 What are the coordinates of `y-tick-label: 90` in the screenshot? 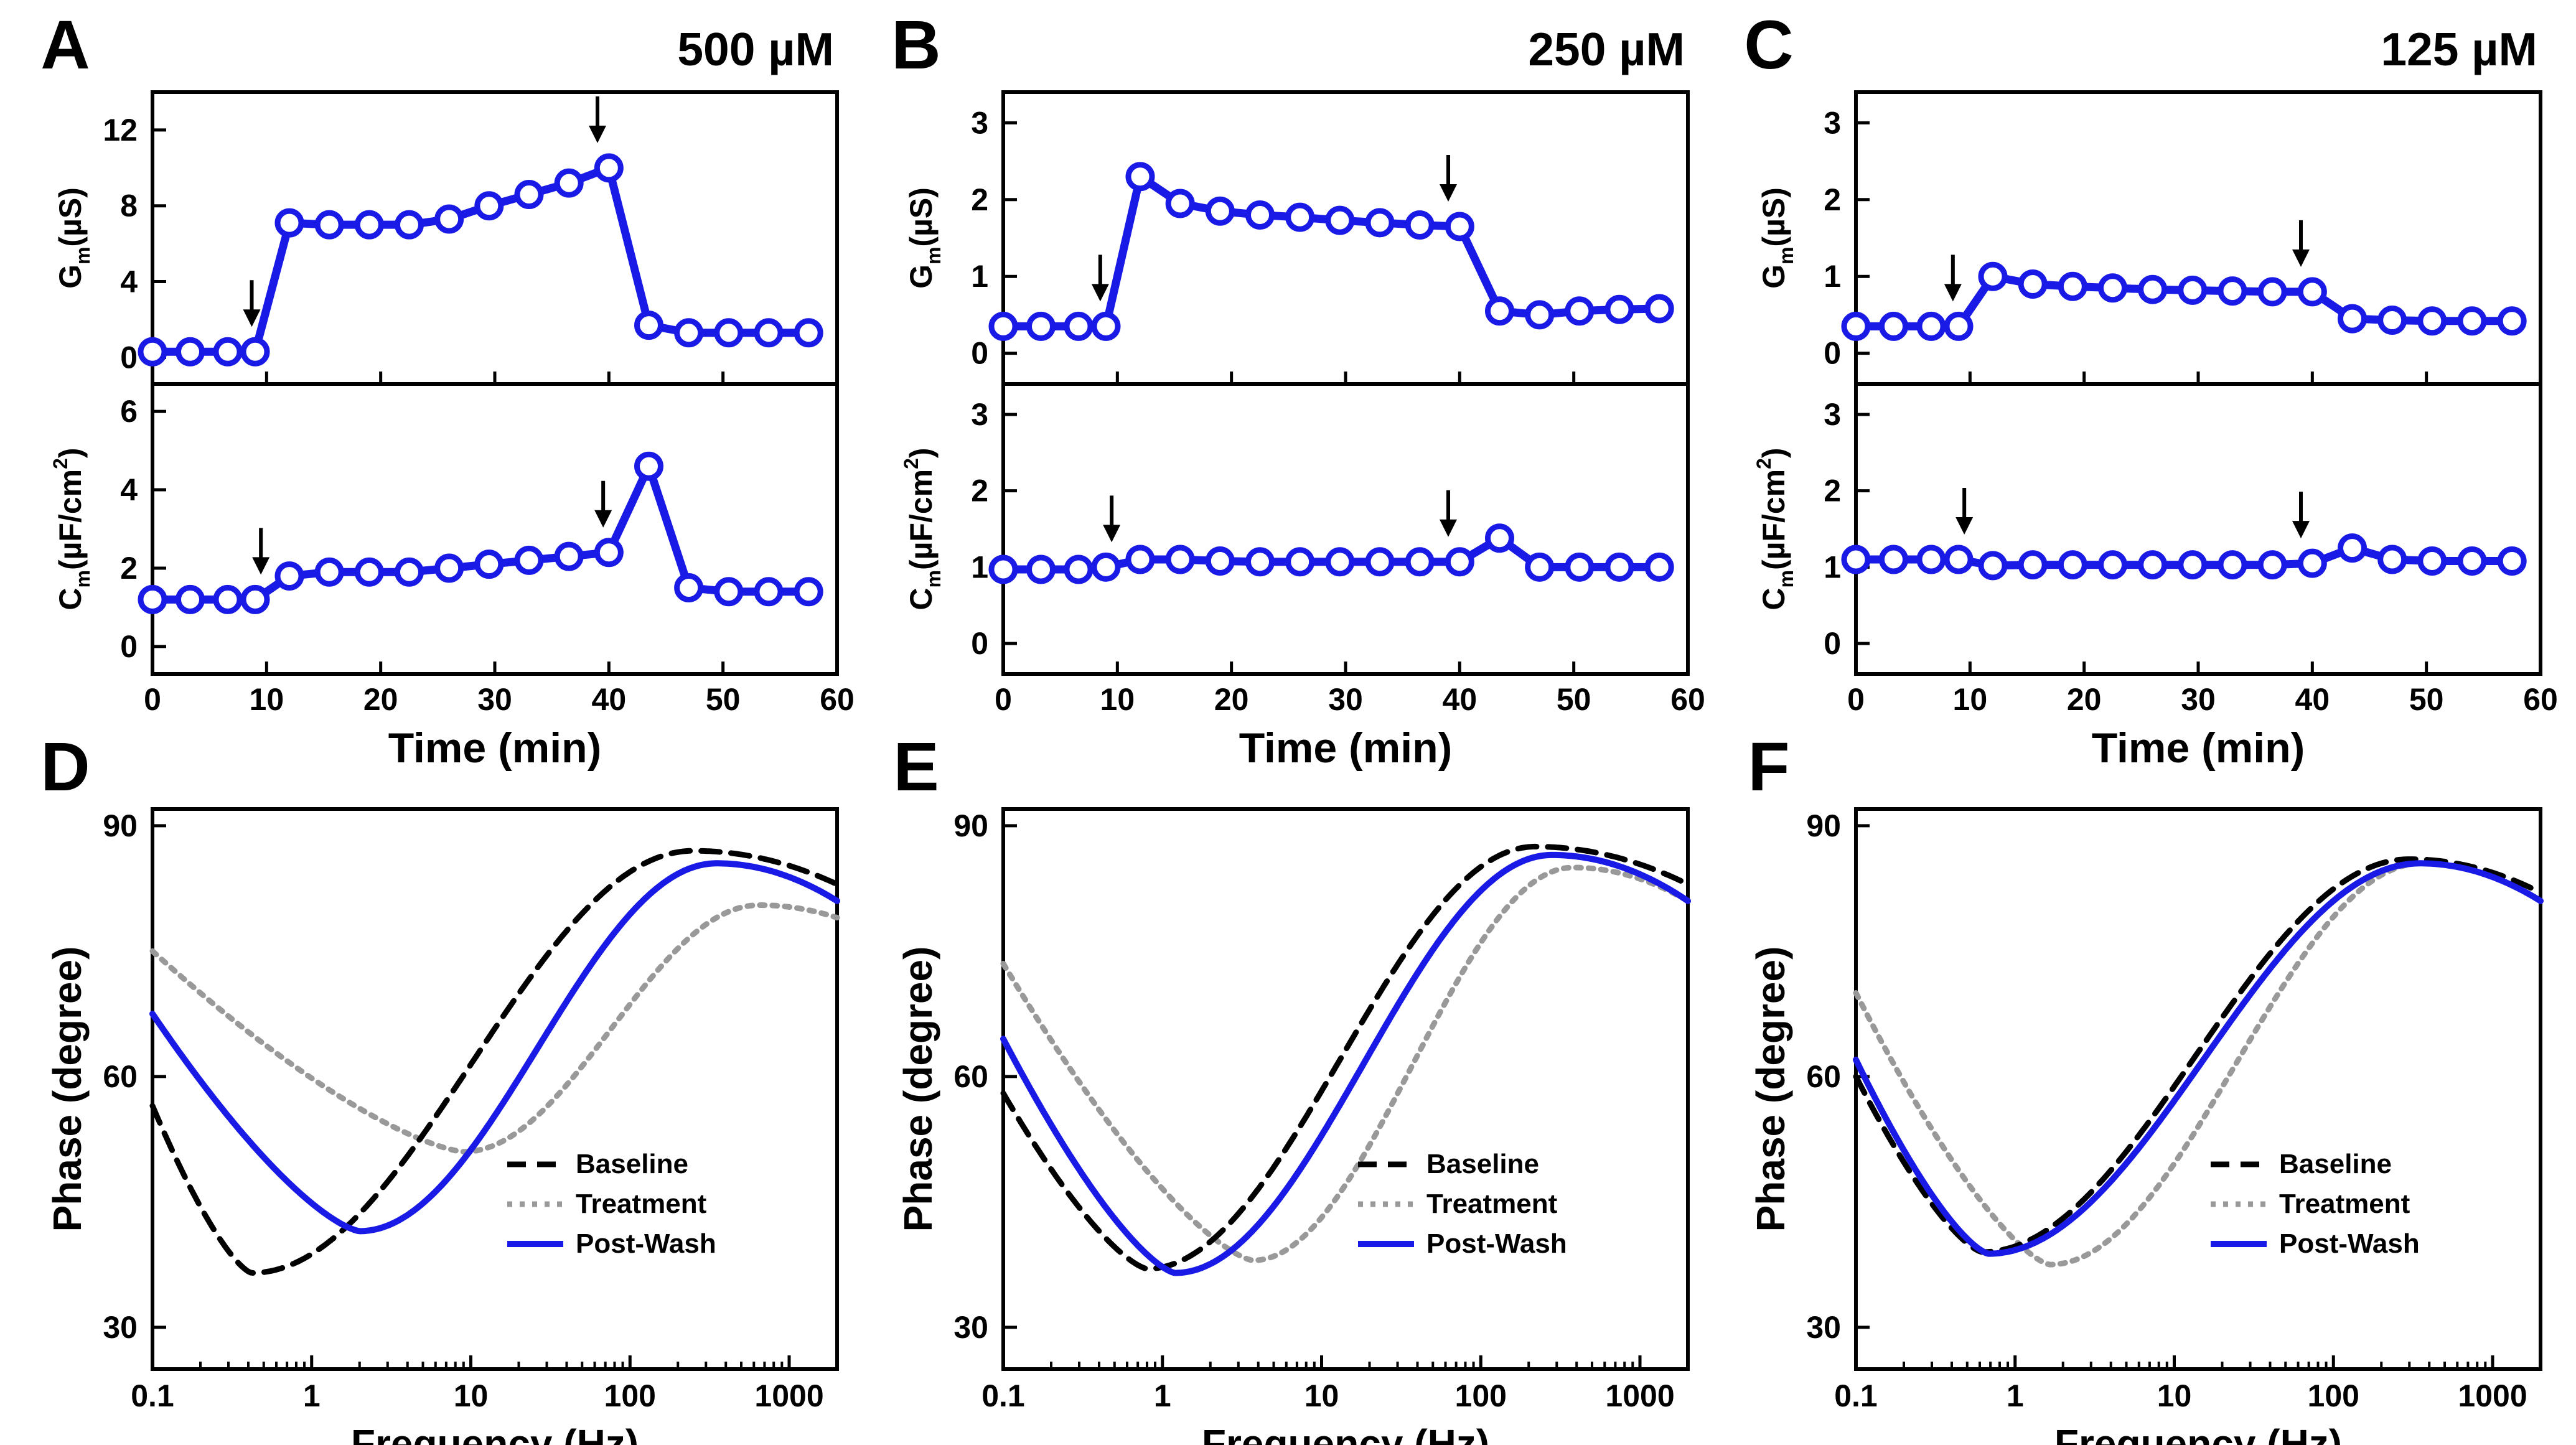 It's located at (970, 825).